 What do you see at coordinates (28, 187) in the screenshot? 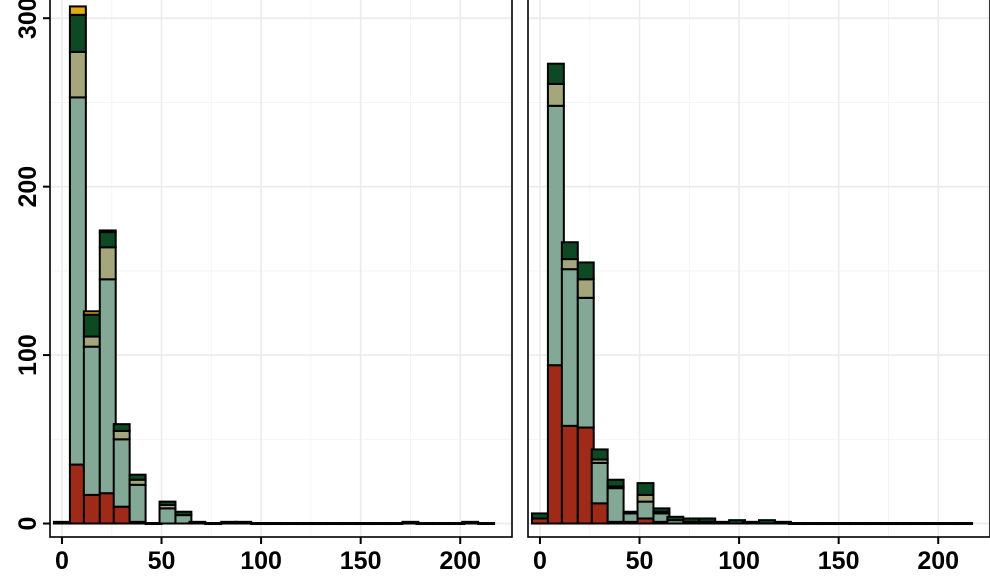
I see `y-tick-label: 200` at bounding box center [28, 187].